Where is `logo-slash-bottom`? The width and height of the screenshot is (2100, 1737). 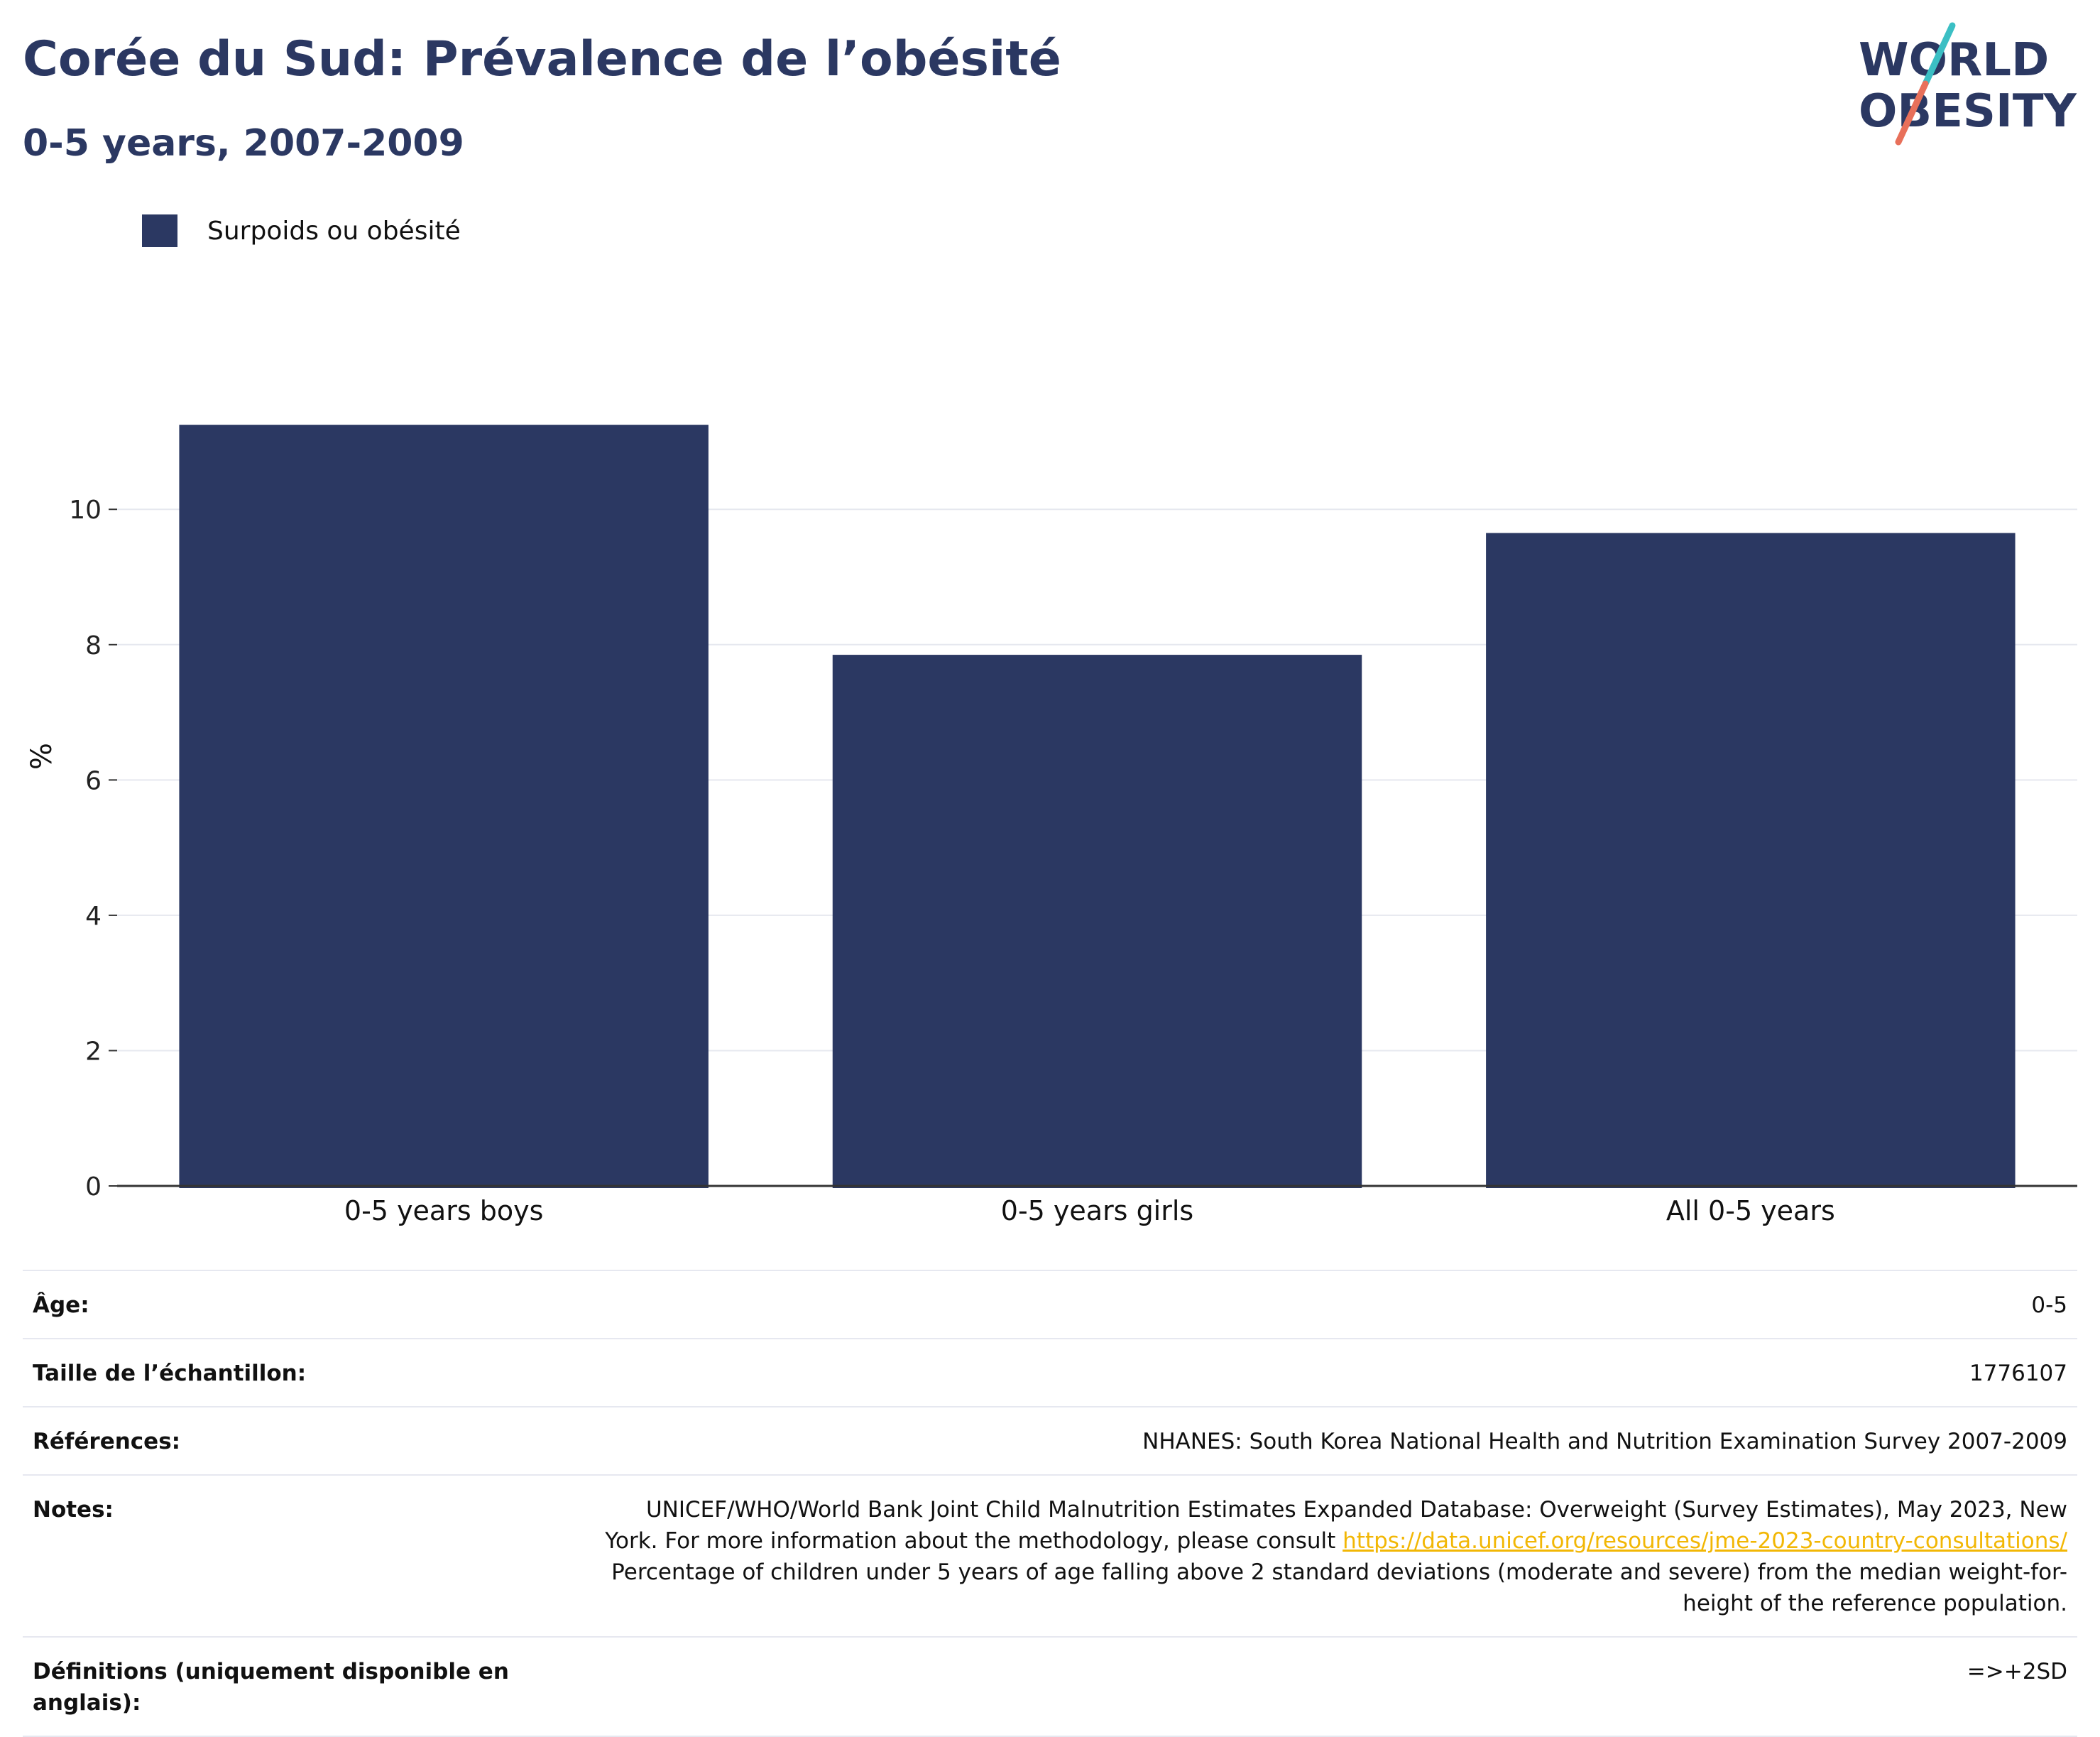
logo-slash-bottom is located at coordinates (1912, 113).